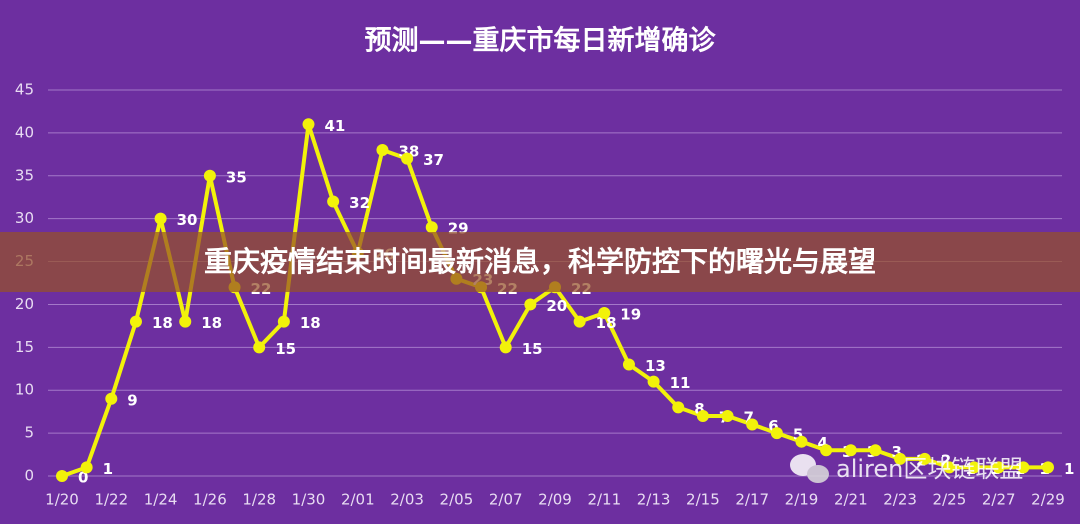 This screenshot has width=1080, height=524. I want to click on value-label: 19, so click(630, 315).